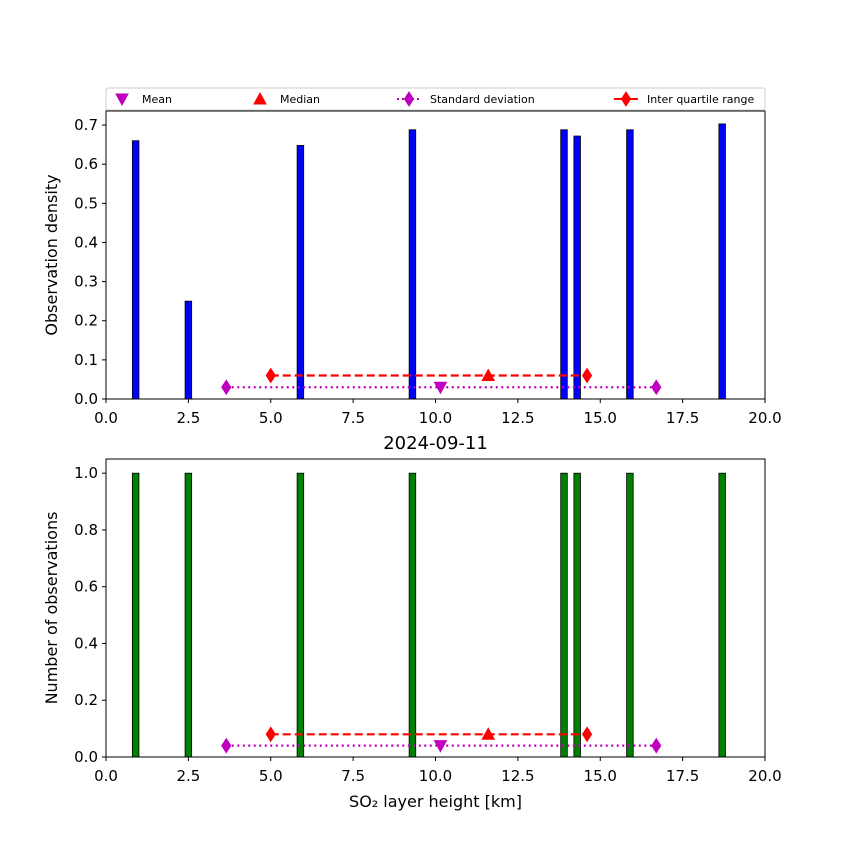  Describe the element at coordinates (435, 443) in the screenshot. I see `chart-title: 2024-09-11` at that location.